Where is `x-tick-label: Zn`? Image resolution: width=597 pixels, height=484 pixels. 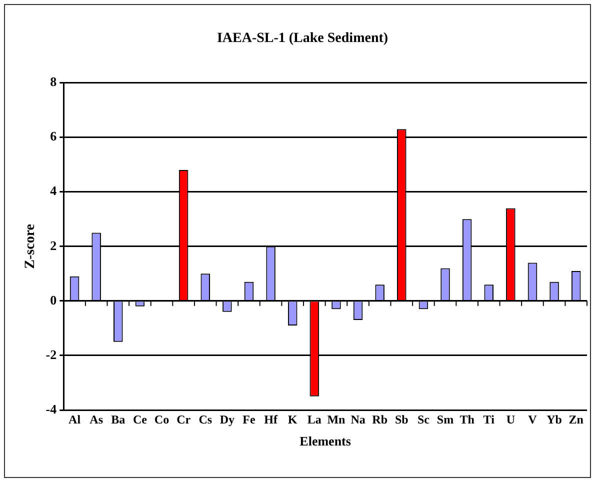
x-tick-label: Zn is located at coordinates (576, 419).